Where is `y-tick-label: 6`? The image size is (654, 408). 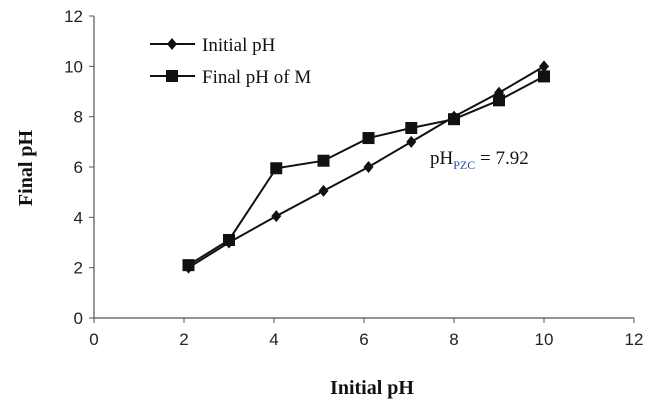
y-tick-label: 6 is located at coordinates (78, 167).